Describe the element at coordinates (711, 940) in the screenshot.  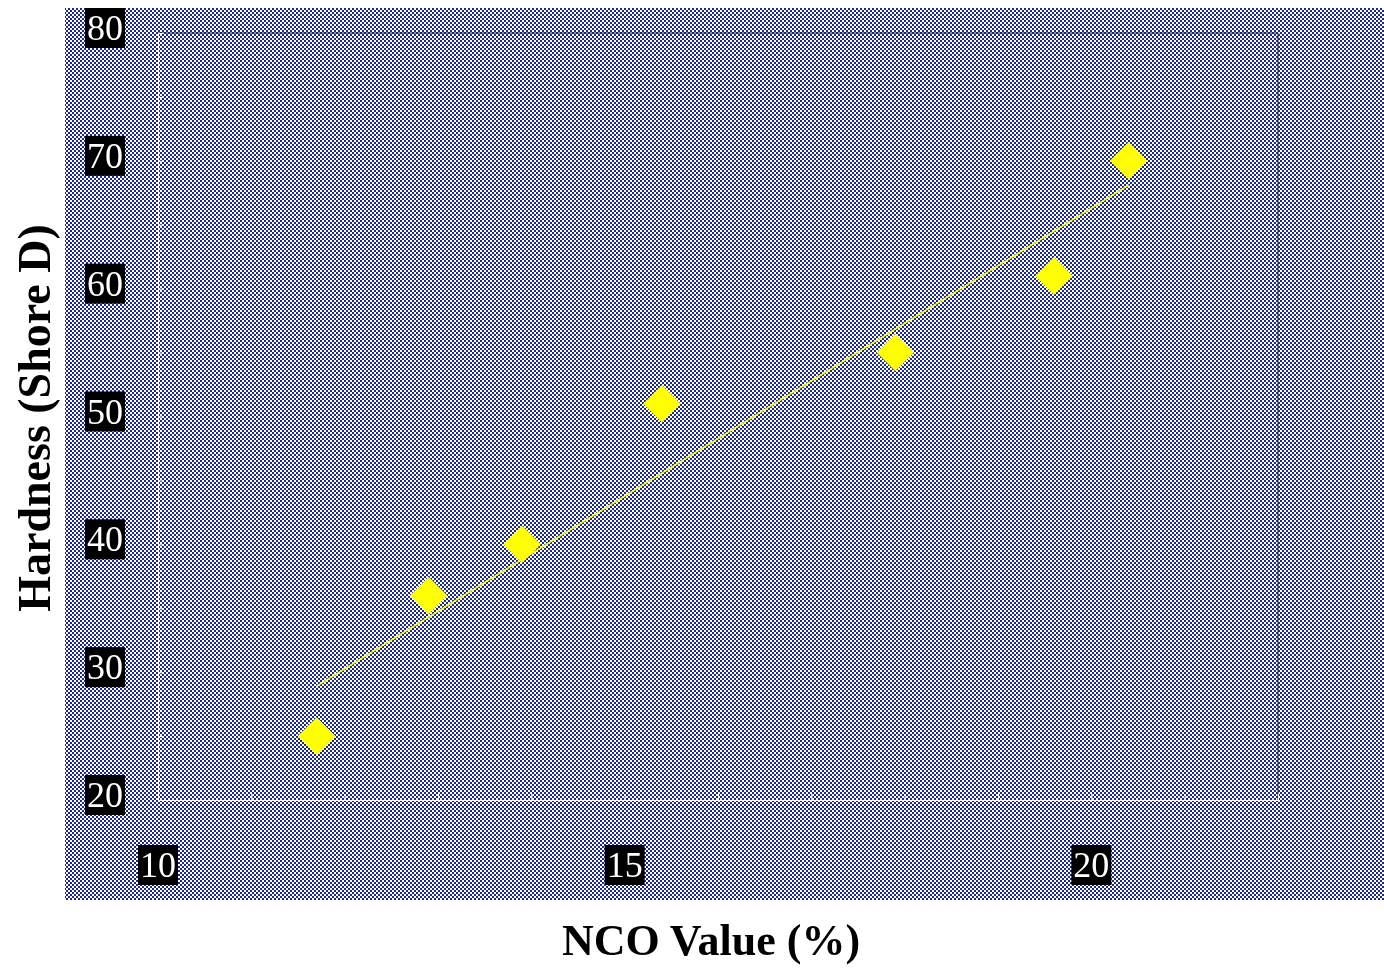
I see `x-axis-title: NCO Value (%)` at that location.